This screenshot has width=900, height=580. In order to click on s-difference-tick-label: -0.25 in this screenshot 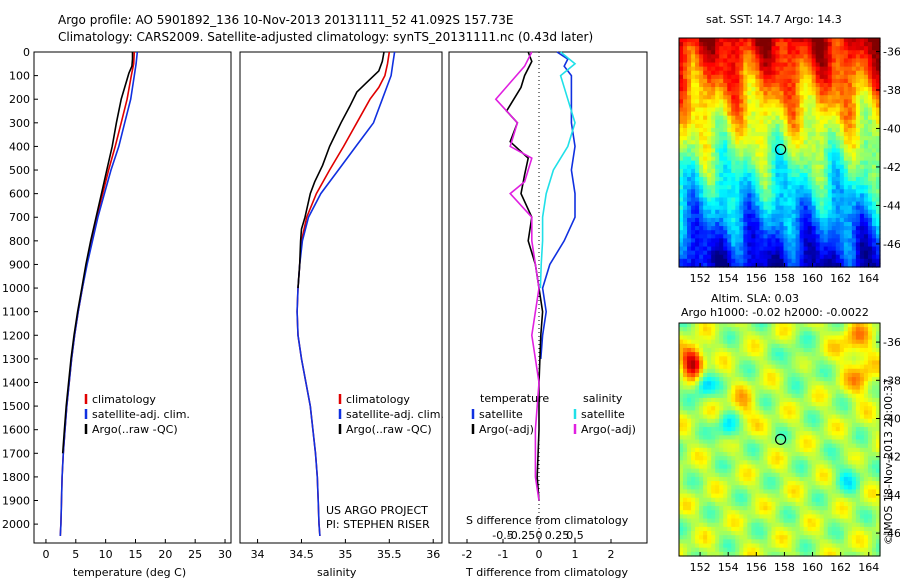, I will do `click(521, 535)`.